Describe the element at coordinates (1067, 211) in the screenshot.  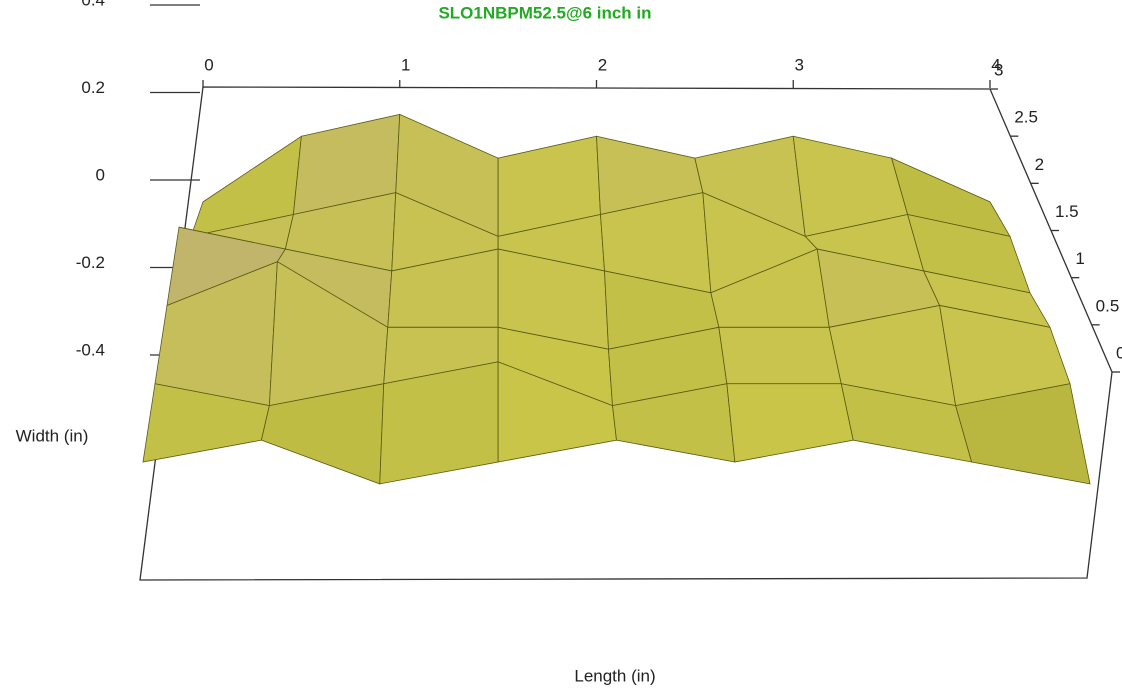
I see `y-tick-label: 1.5` at that location.